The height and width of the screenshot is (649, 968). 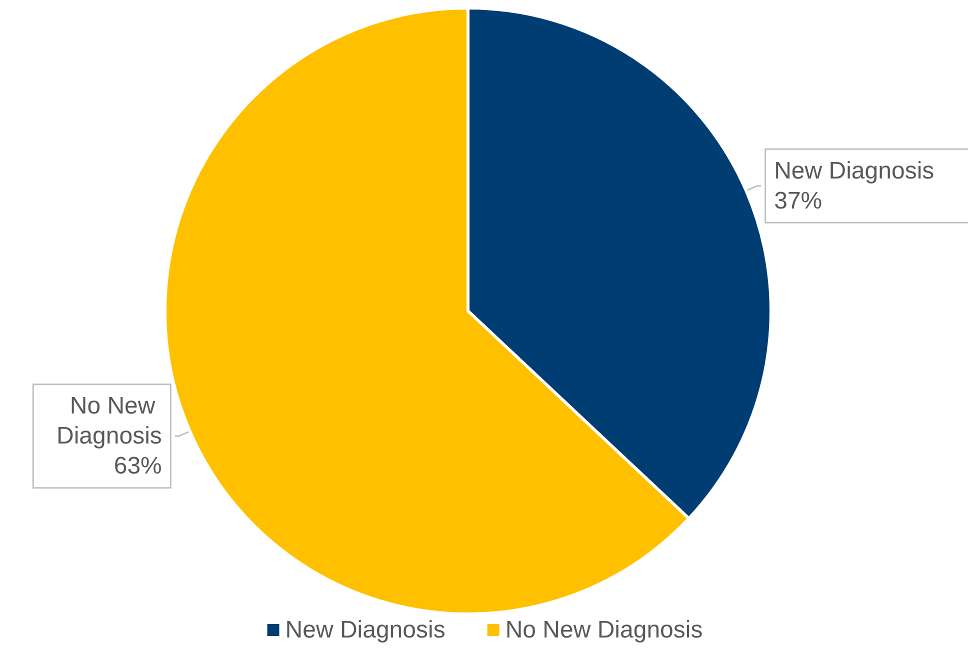 What do you see at coordinates (138, 466) in the screenshot?
I see `data-label: 63%` at bounding box center [138, 466].